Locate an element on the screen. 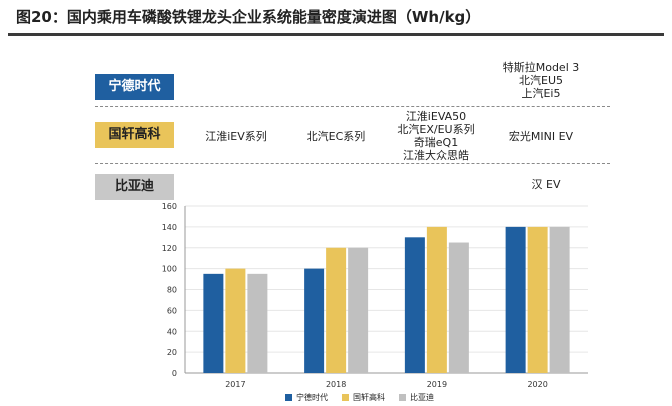 The height and width of the screenshot is (406, 672). annotation-byd-2020: 汉 EV is located at coordinates (546, 184).